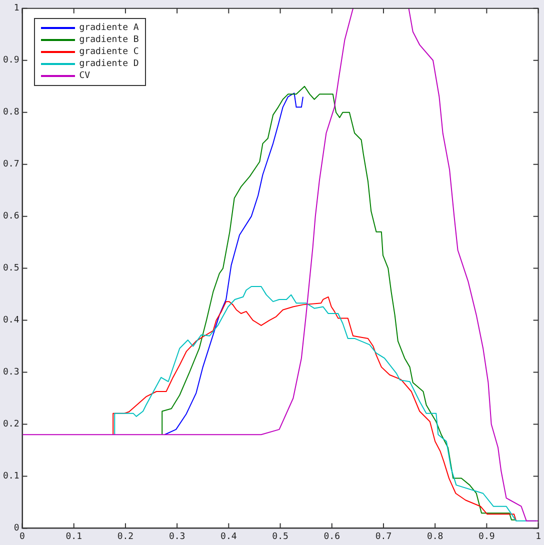  Describe the element at coordinates (11, 321) in the screenshot. I see `y-tick-label: 0.4` at that location.